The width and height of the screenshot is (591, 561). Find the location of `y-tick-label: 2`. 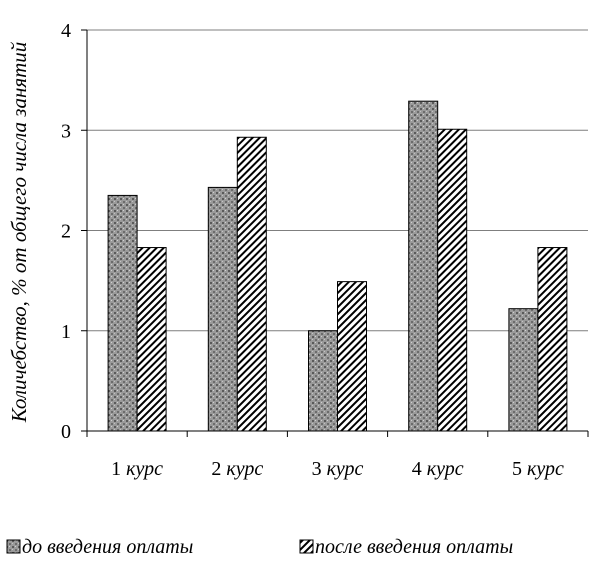

y-tick-label: 2 is located at coordinates (66, 232).